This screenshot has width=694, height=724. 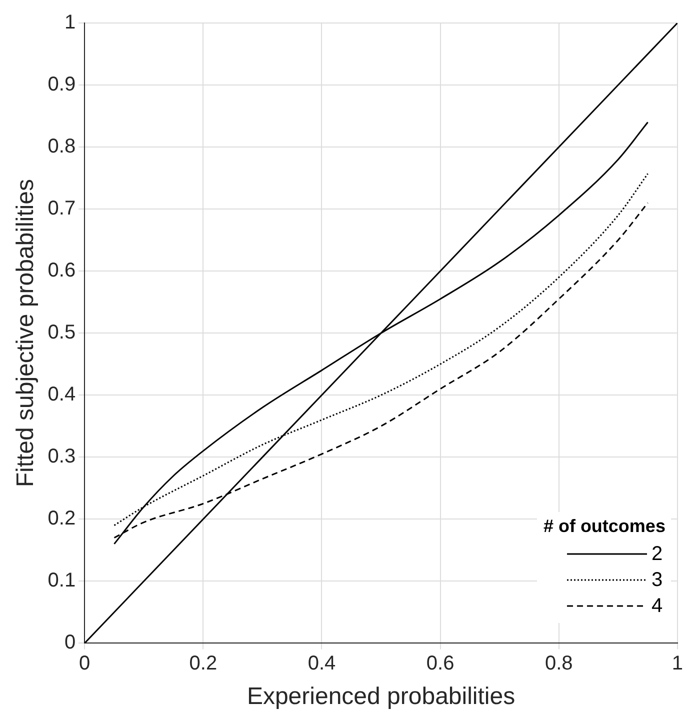 What do you see at coordinates (558, 663) in the screenshot?
I see `x-tick-label: 0.8` at bounding box center [558, 663].